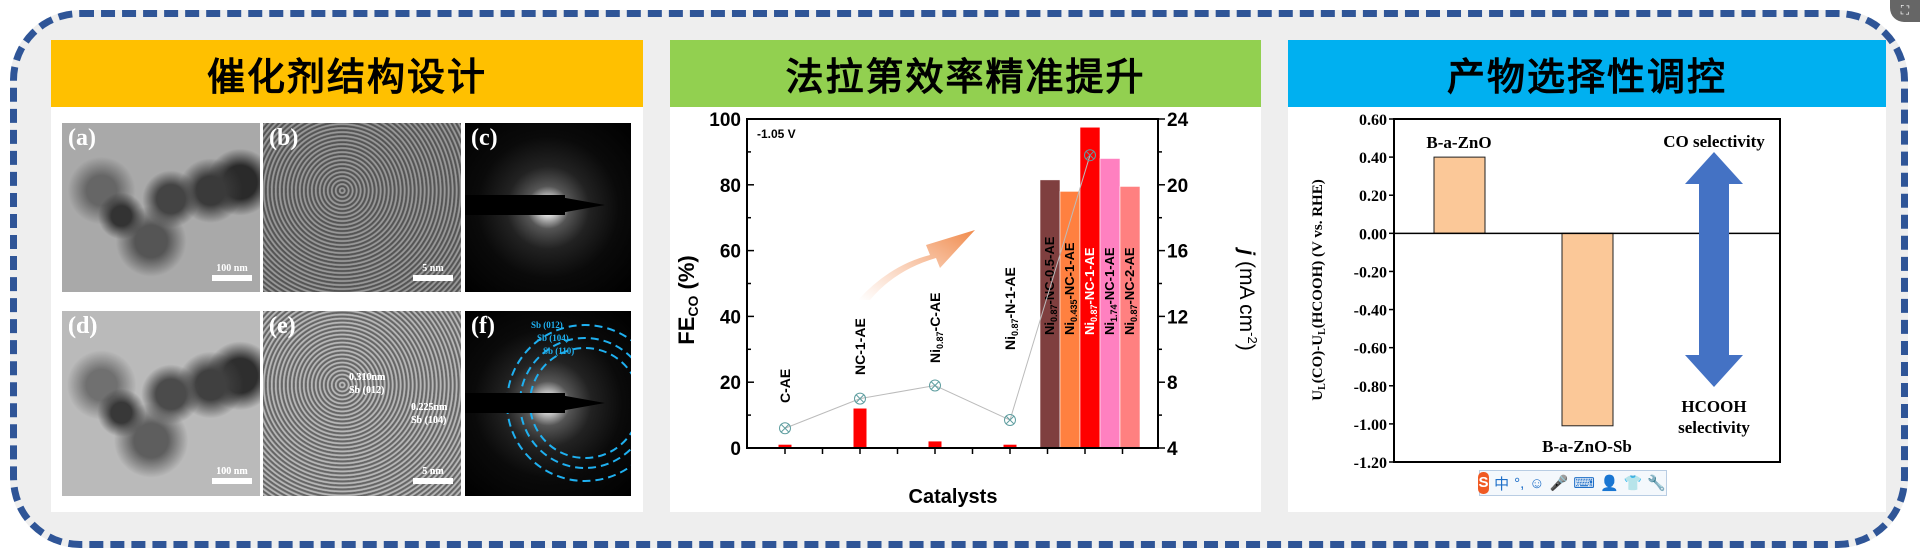  Describe the element at coordinates (730, 186) in the screenshot. I see `y-tick-label: 80` at that location.